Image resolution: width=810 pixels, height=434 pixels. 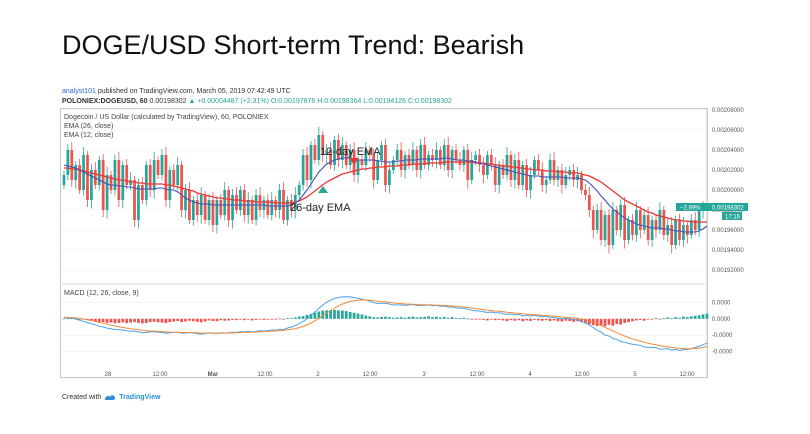 I want to click on signal-line, so click(x=385, y=324).